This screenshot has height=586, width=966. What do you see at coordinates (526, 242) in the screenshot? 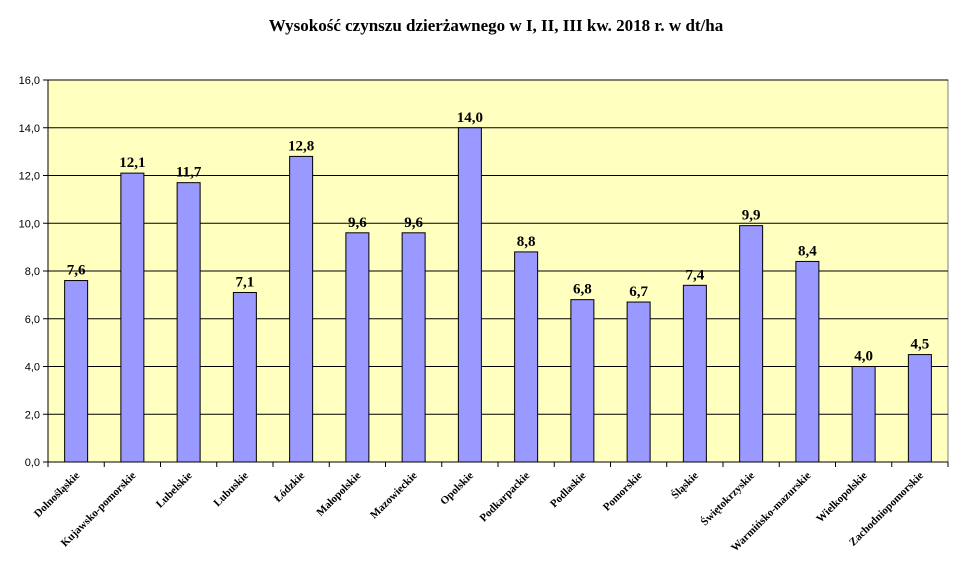
I see `data-label: 8,8` at bounding box center [526, 242].